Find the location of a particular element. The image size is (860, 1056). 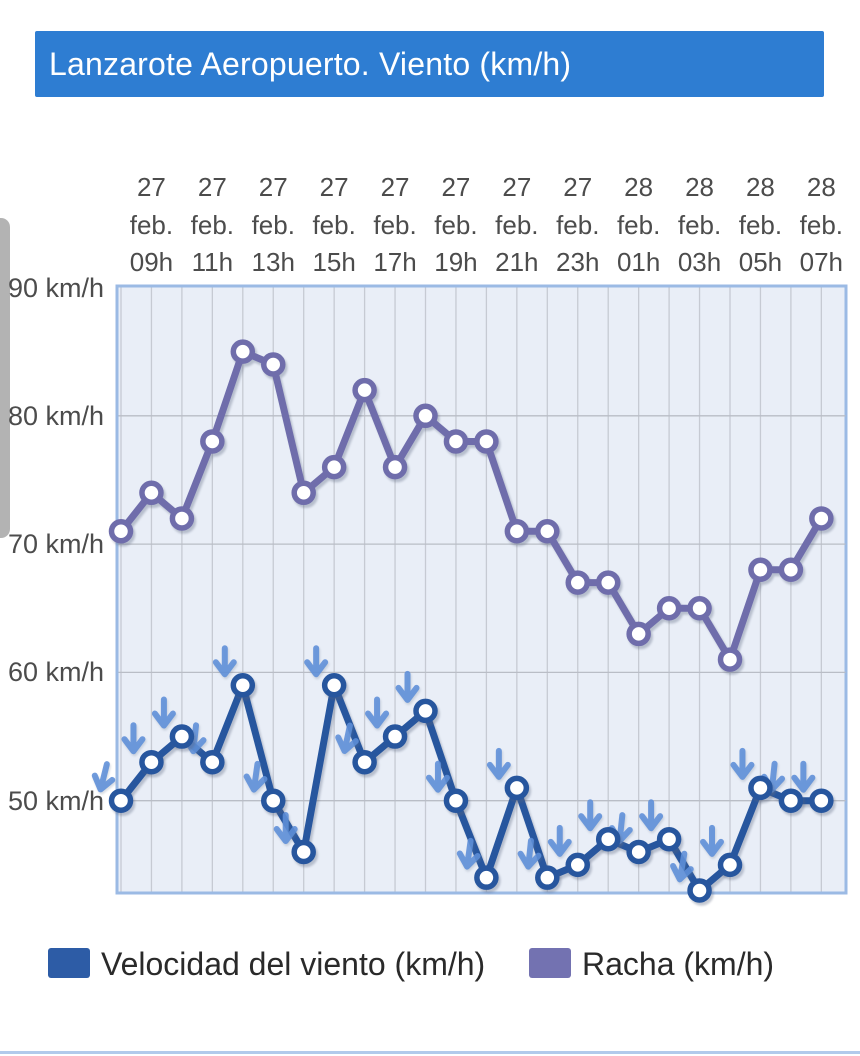

left-scrollbar-thumb is located at coordinates (5, 378).